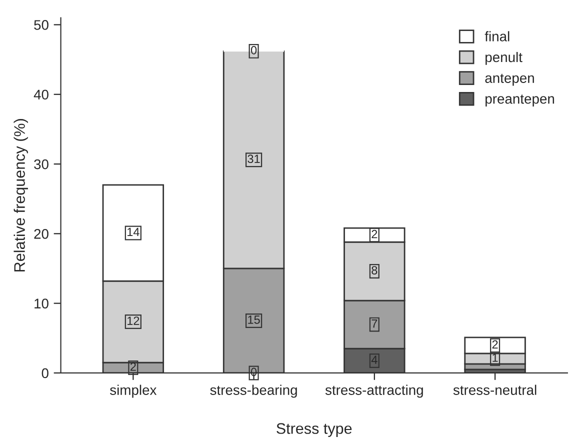 Image resolution: width=579 pixels, height=444 pixels. Describe the element at coordinates (134, 232) in the screenshot. I see `data-label: 14` at that location.